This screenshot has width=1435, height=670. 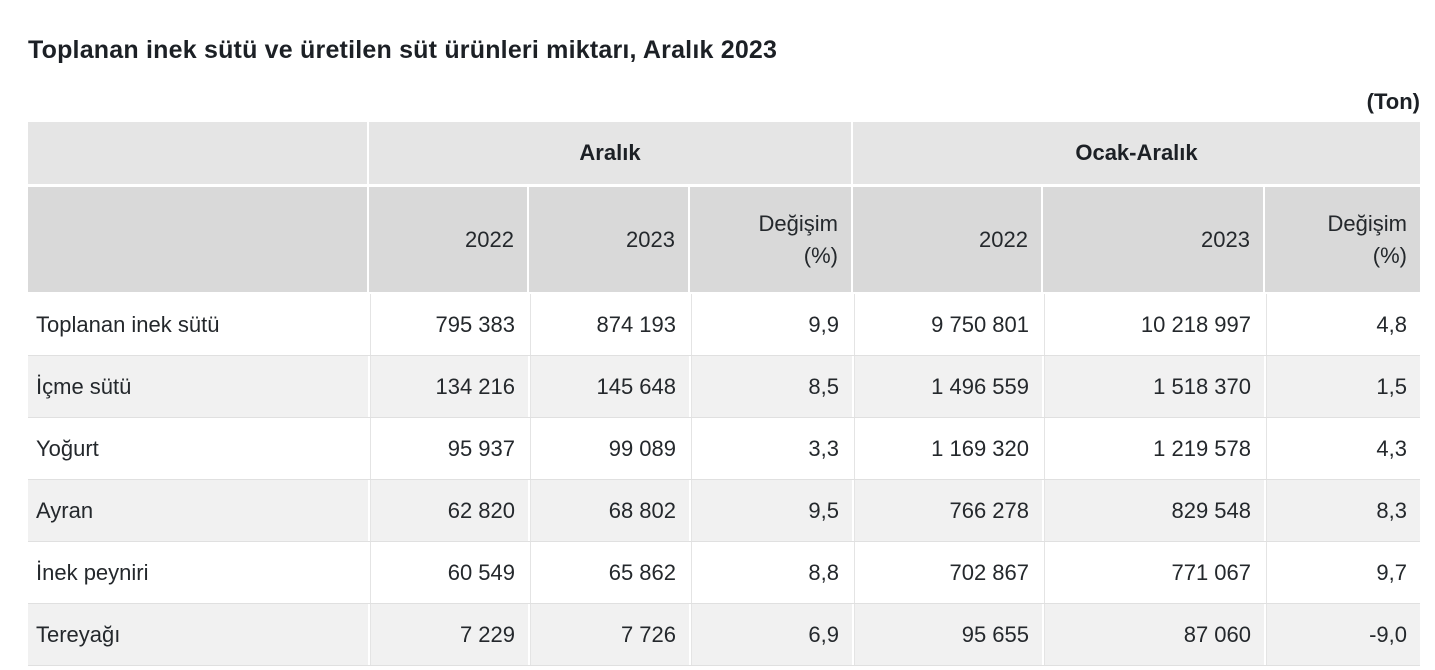 I want to click on cell-jd-2022: 766 278, so click(x=947, y=510).